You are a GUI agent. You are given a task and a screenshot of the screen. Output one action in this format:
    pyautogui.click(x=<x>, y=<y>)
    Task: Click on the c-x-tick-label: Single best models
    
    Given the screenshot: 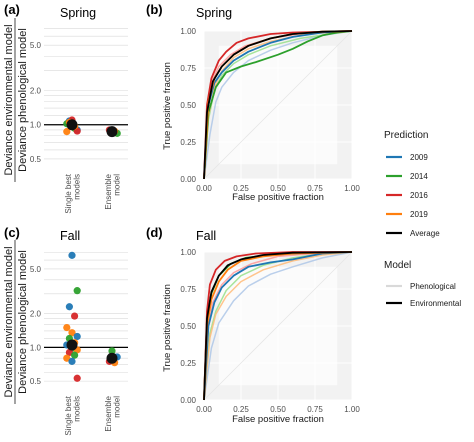 What is the action you would take?
    pyautogui.click(x=73, y=415)
    